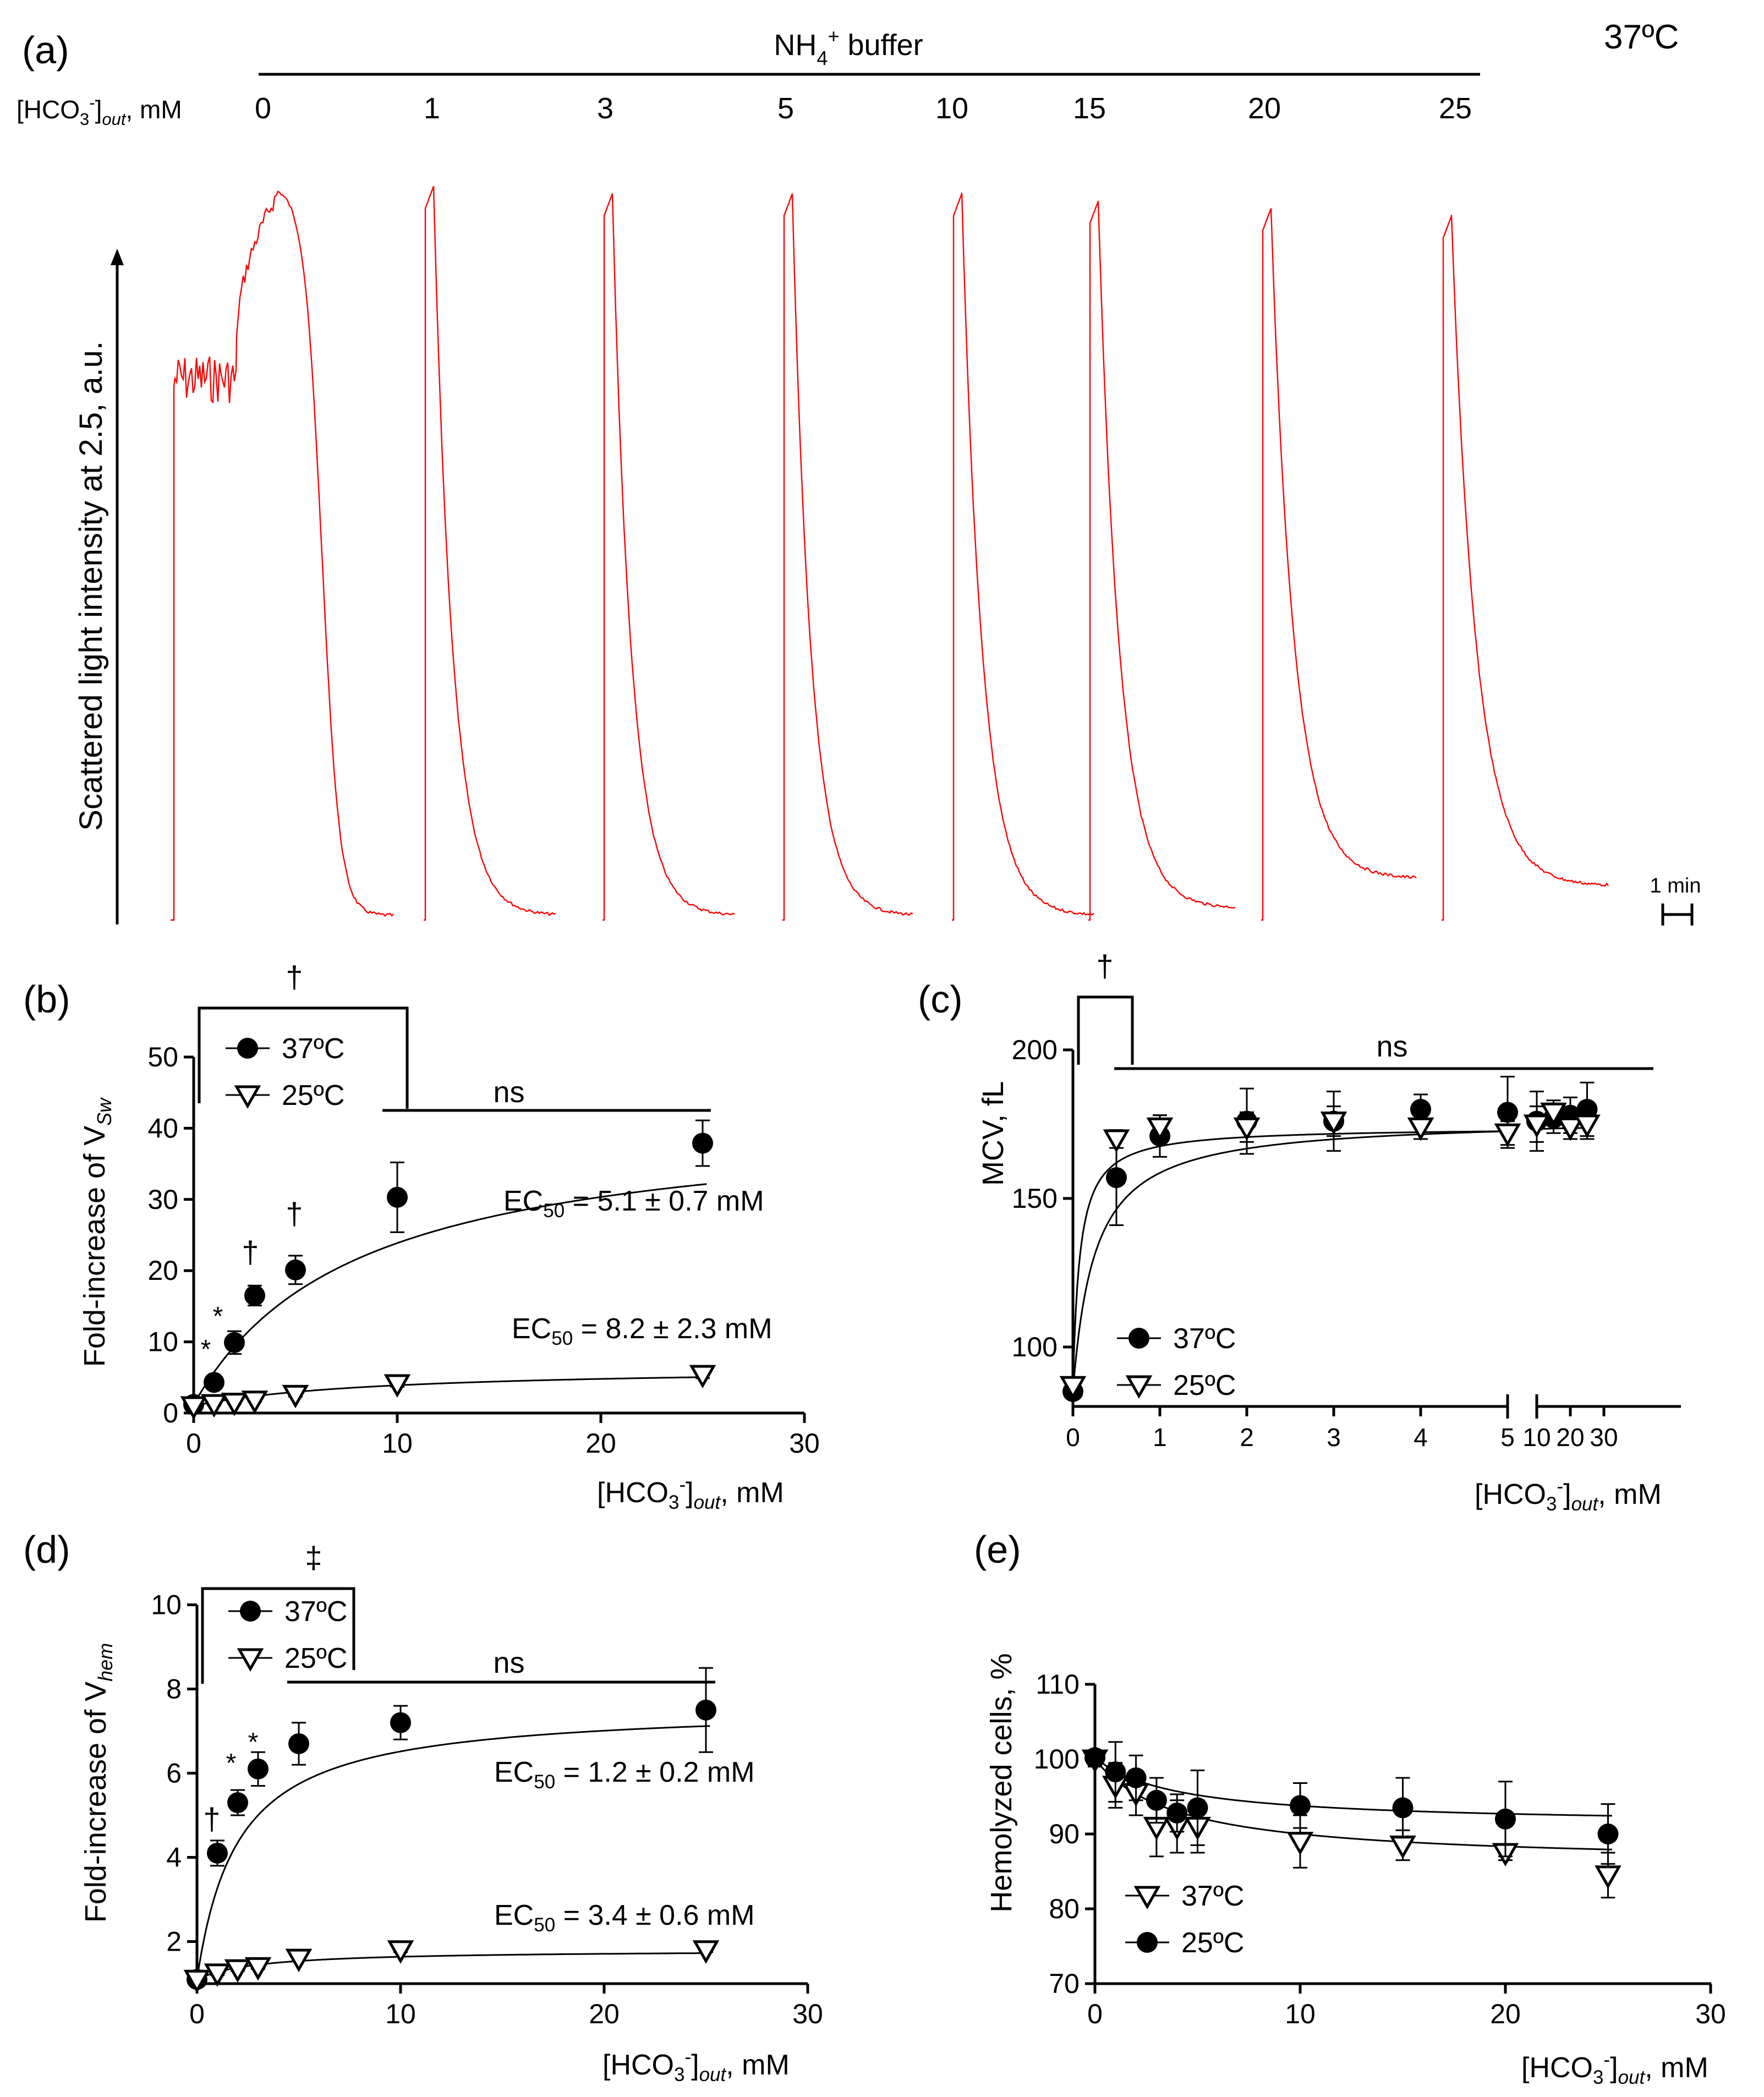 This screenshot has width=1764, height=2097. I want to click on panel-c-xtick-label: 30, so click(1604, 1437).